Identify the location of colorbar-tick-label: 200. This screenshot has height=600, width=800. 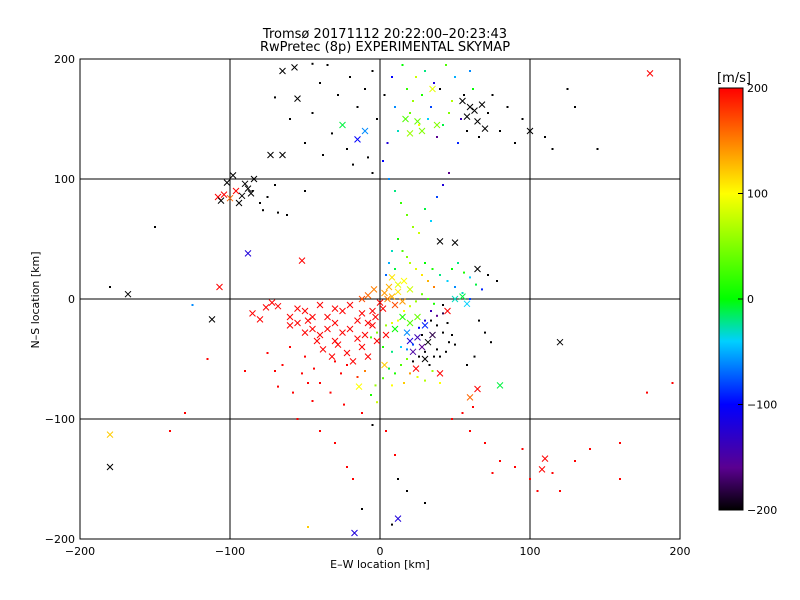
(757, 88).